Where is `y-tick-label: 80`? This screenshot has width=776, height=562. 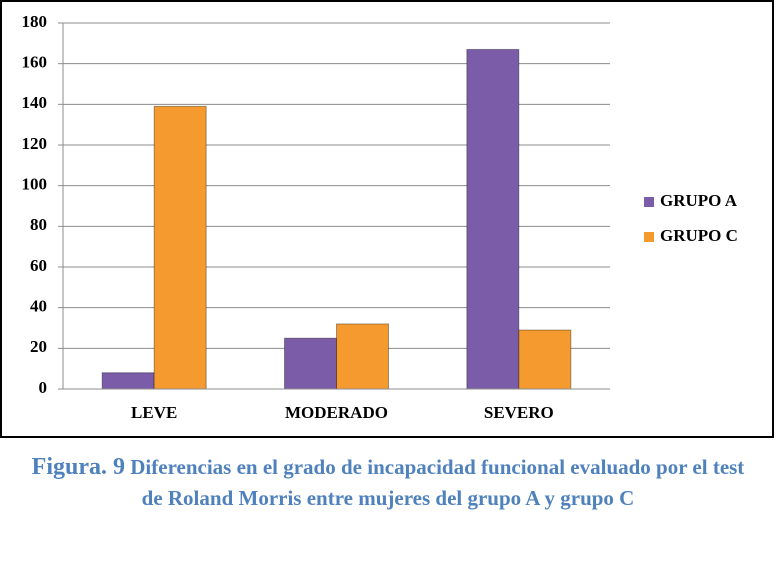 y-tick-label: 80 is located at coordinates (38, 224).